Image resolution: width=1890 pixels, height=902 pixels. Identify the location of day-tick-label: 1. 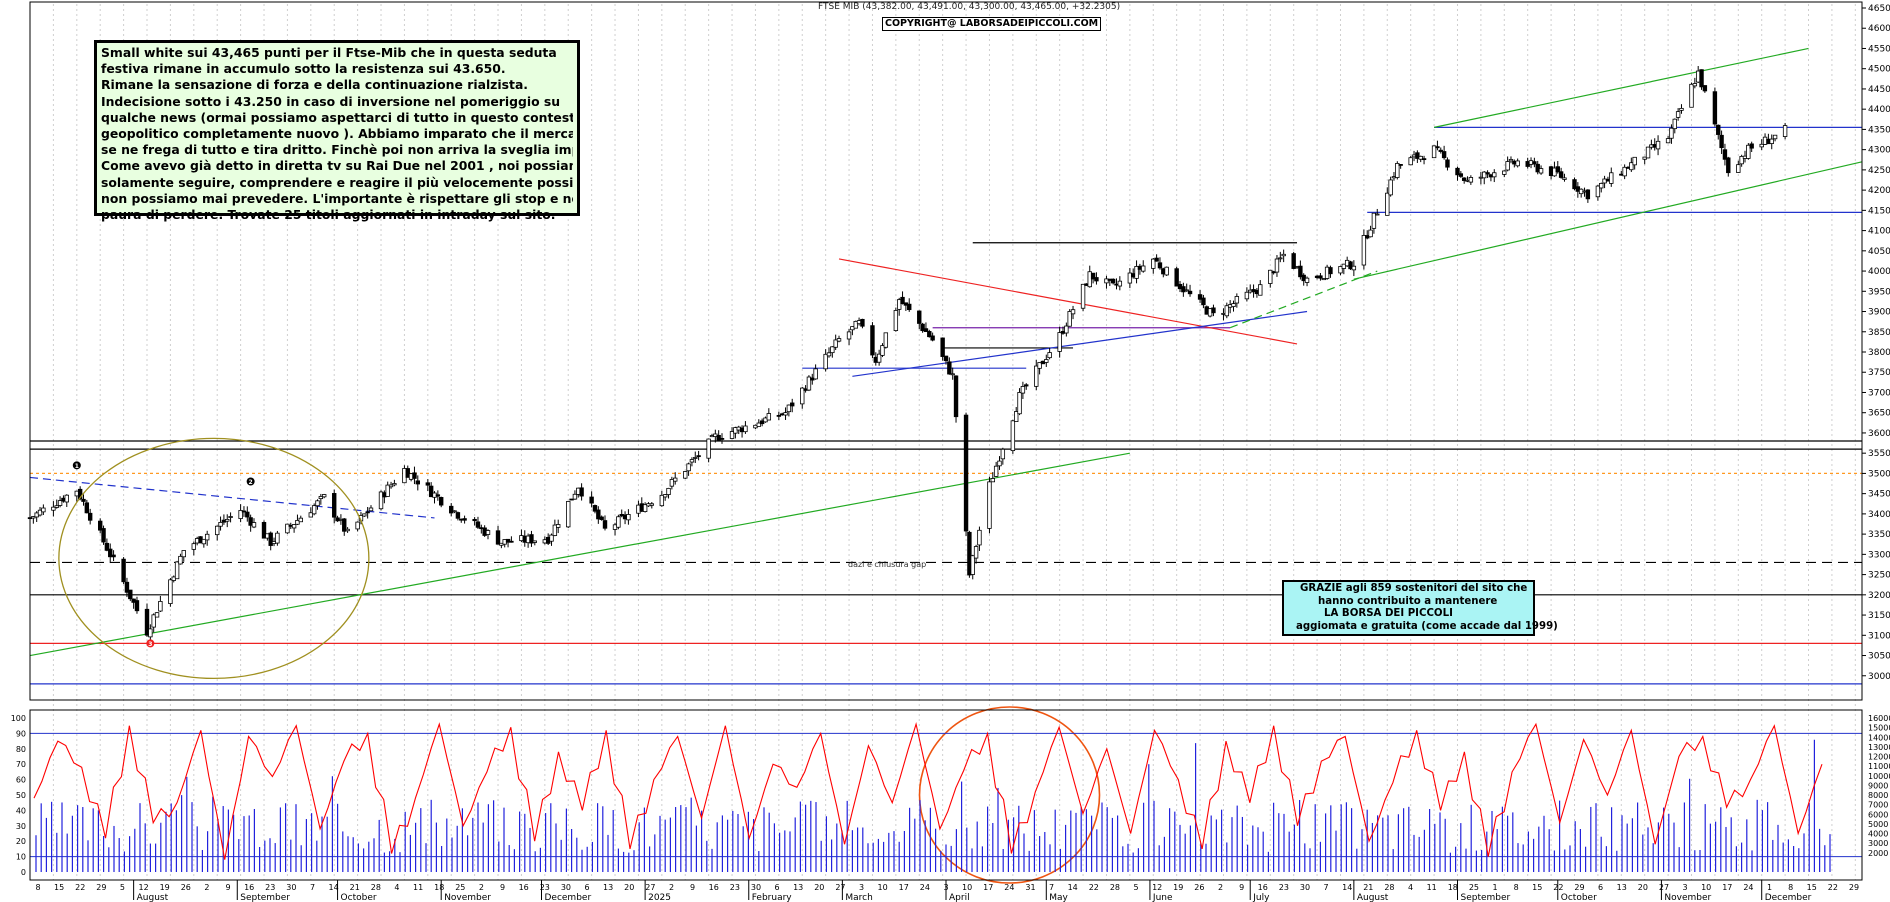
(1769, 887).